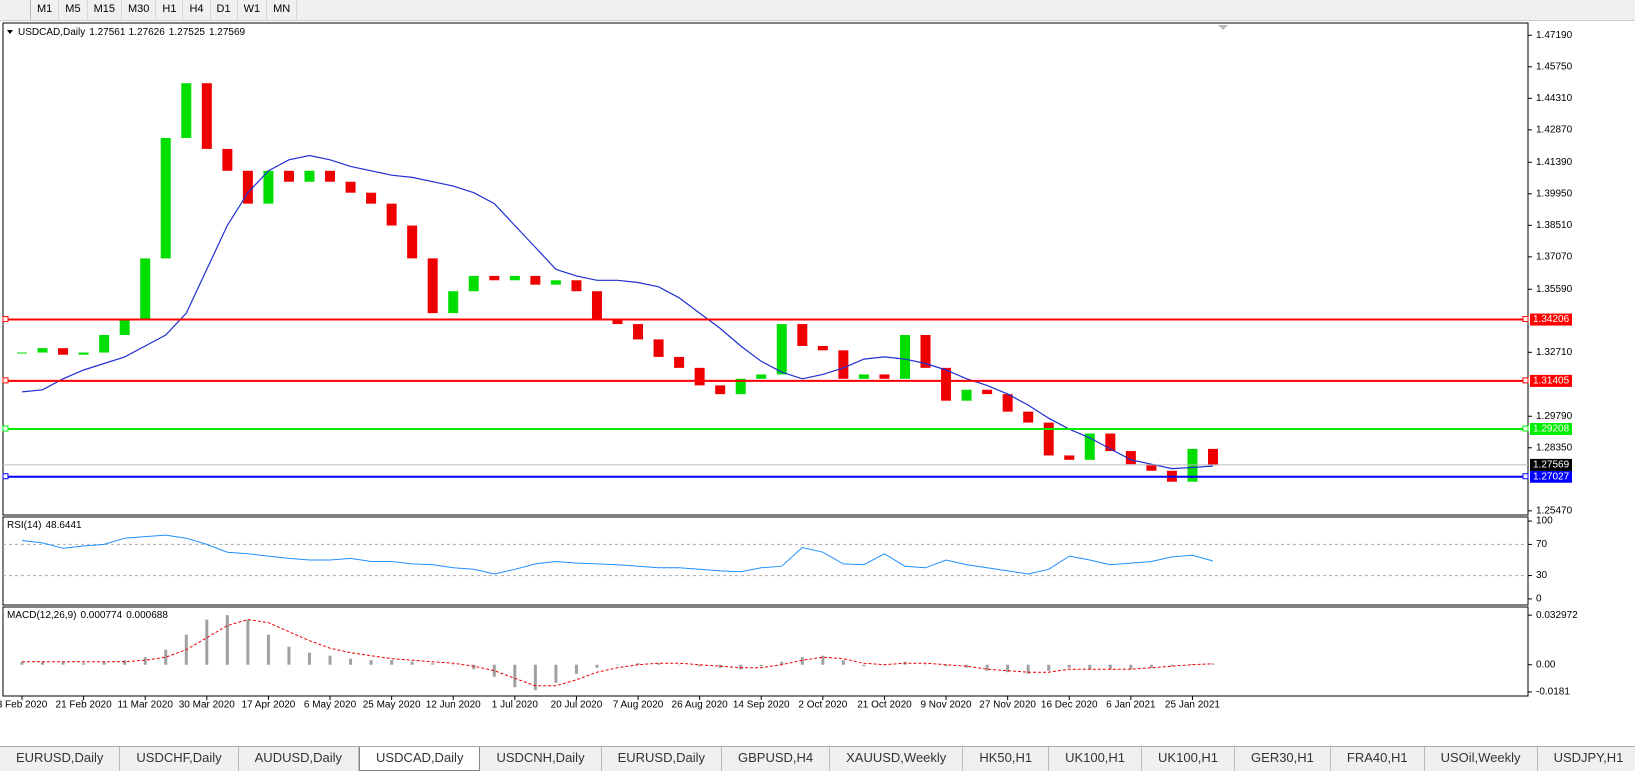 The width and height of the screenshot is (1635, 772). Describe the element at coordinates (884, 705) in the screenshot. I see `x-tick-label: 21 Oct 2020` at that location.